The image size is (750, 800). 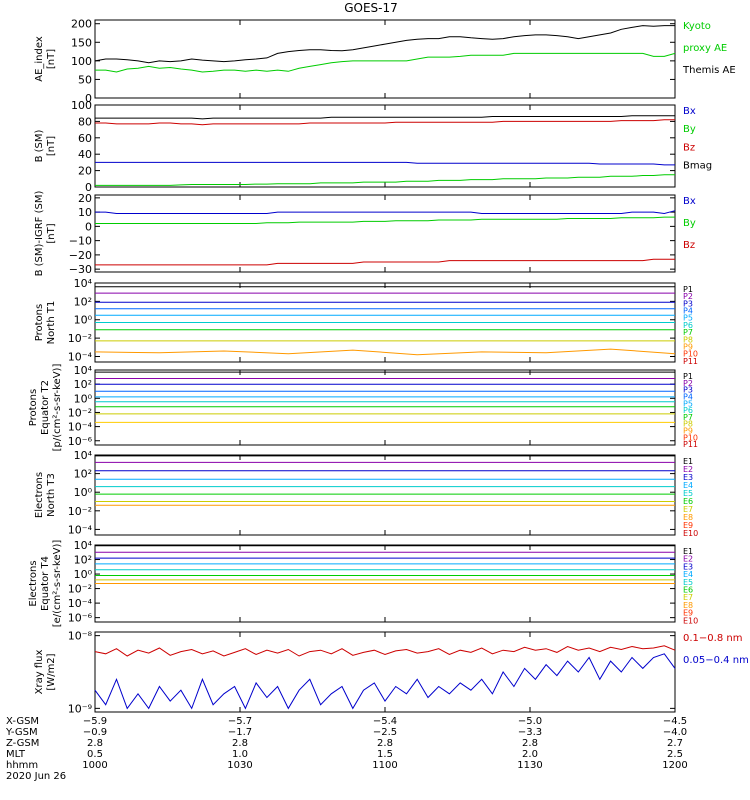 I want to click on legend-label: proxy AE, so click(x=705, y=48).